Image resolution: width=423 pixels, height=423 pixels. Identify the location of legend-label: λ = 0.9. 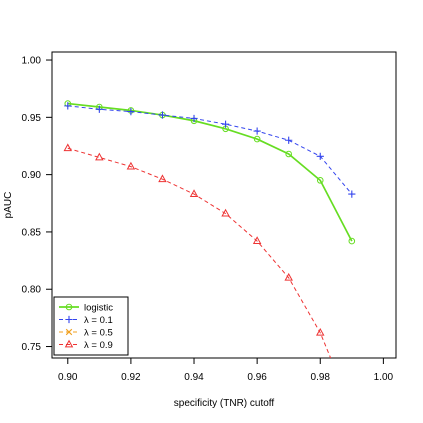
(98, 345).